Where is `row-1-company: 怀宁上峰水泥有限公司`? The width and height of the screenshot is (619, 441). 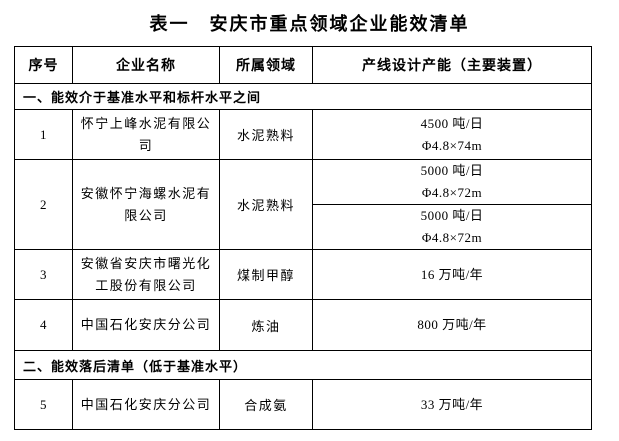
row-1-company: 怀宁上峰水泥有限公司 is located at coordinates (146, 134).